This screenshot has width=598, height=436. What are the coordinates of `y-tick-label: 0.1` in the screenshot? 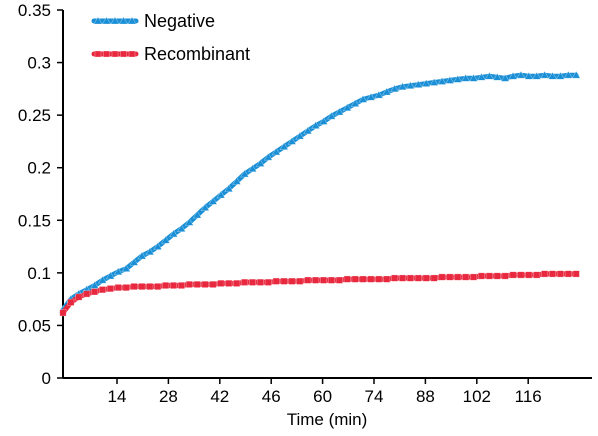 It's located at (39, 273).